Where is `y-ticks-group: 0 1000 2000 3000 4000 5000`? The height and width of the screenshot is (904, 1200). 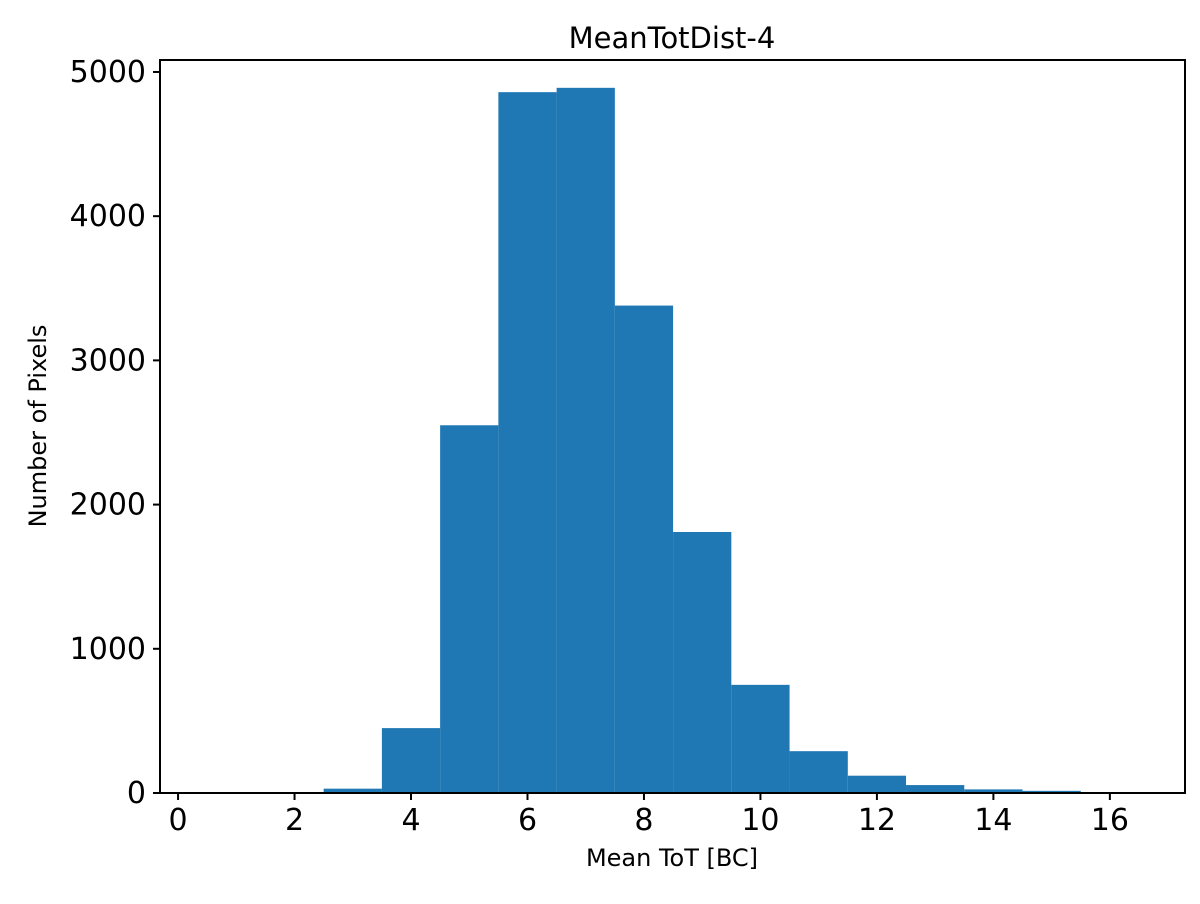
y-ticks-group: 0 1000 2000 3000 4000 5000 is located at coordinates (115, 433).